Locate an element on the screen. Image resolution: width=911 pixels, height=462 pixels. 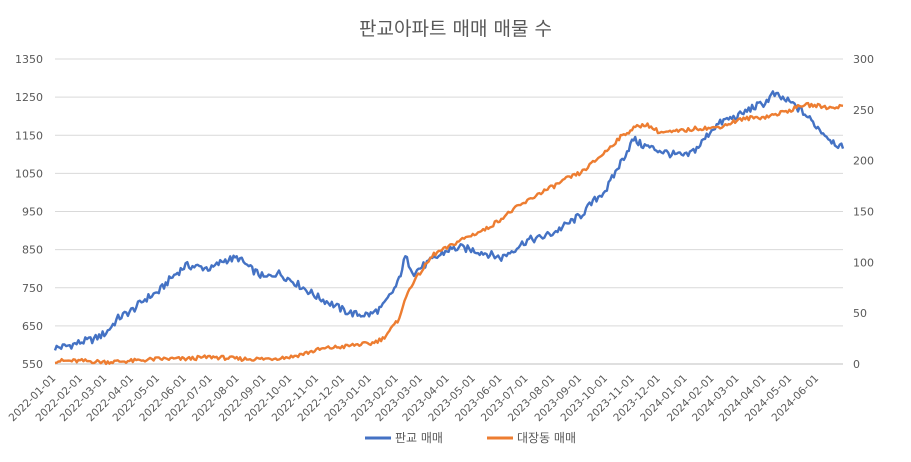
y-right-tick-label: 50 is located at coordinates (860, 313).